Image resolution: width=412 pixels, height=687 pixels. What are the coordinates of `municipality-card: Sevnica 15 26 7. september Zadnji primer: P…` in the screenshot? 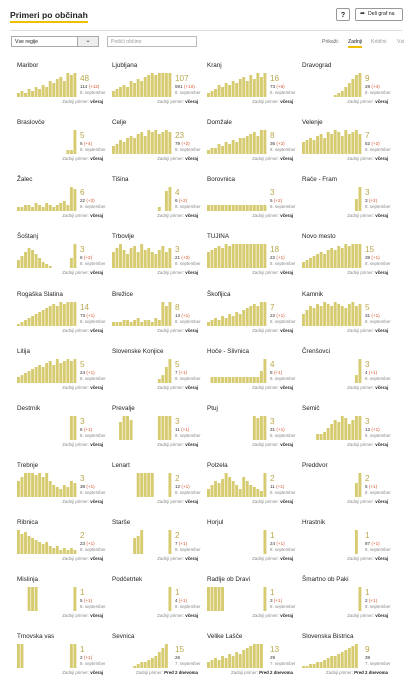 It's located at (156, 657).